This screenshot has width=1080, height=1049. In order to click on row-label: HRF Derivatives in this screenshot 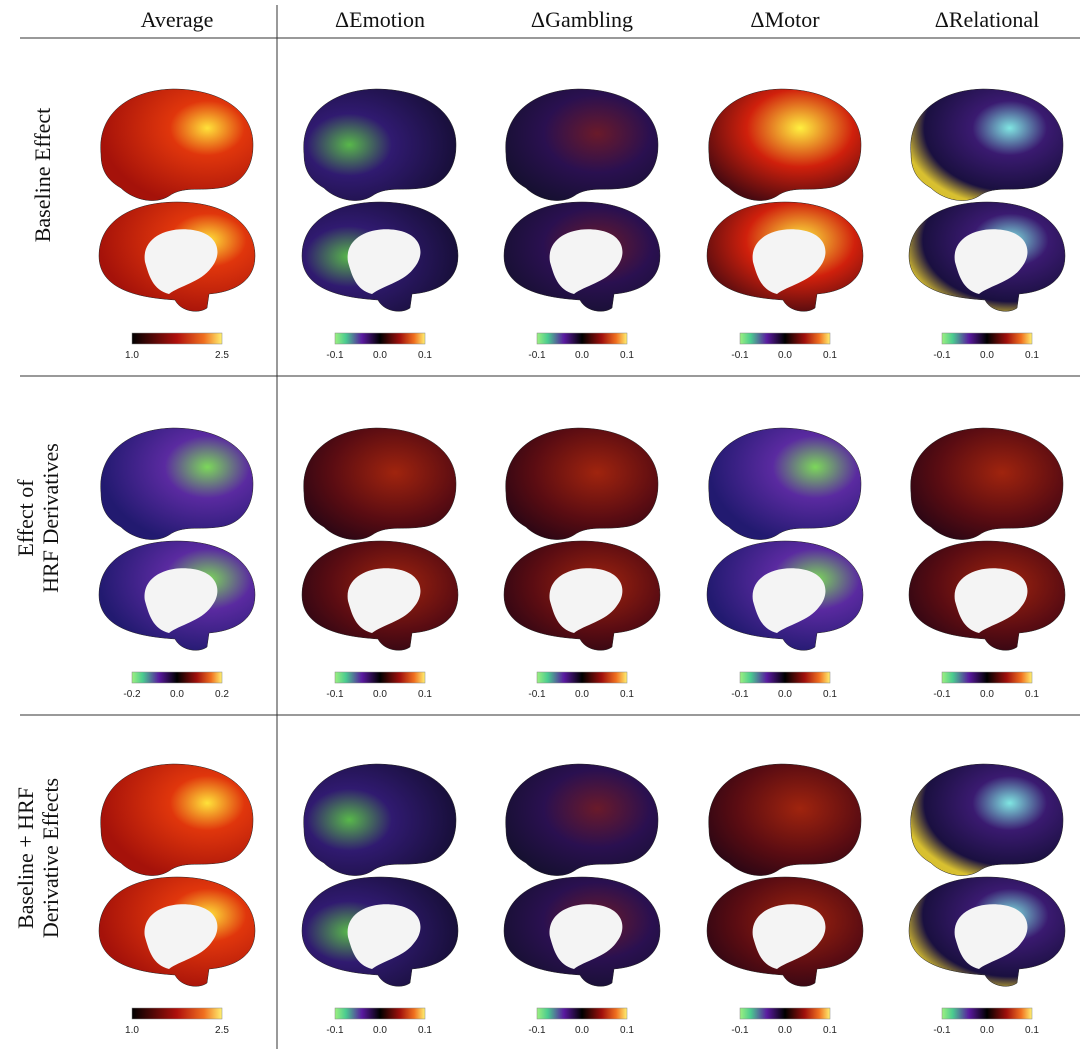, I will do `click(50, 518)`.